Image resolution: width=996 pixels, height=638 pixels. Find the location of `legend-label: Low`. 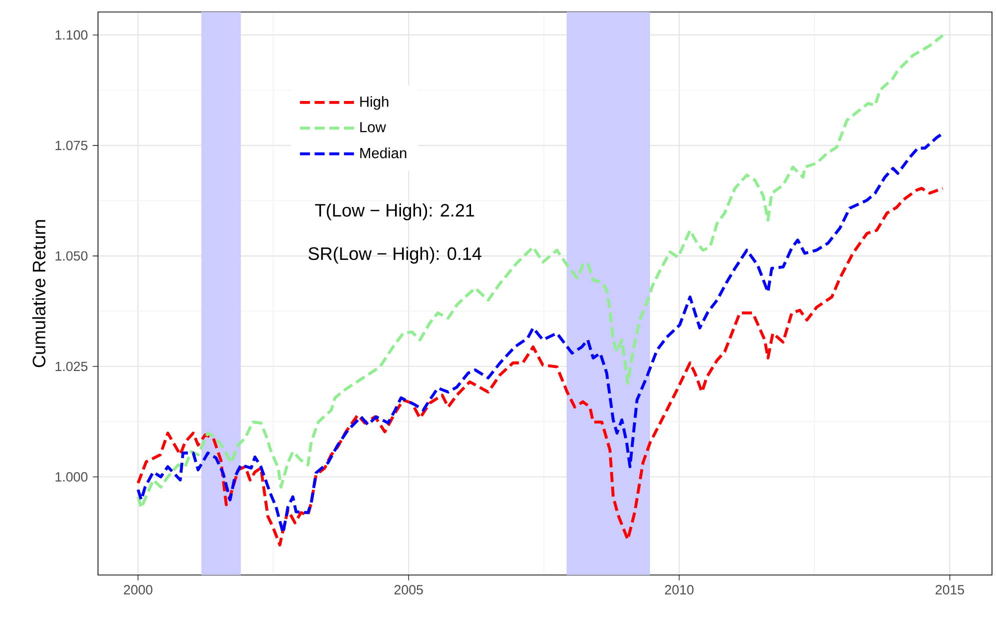

legend-label: Low is located at coordinates (373, 127).